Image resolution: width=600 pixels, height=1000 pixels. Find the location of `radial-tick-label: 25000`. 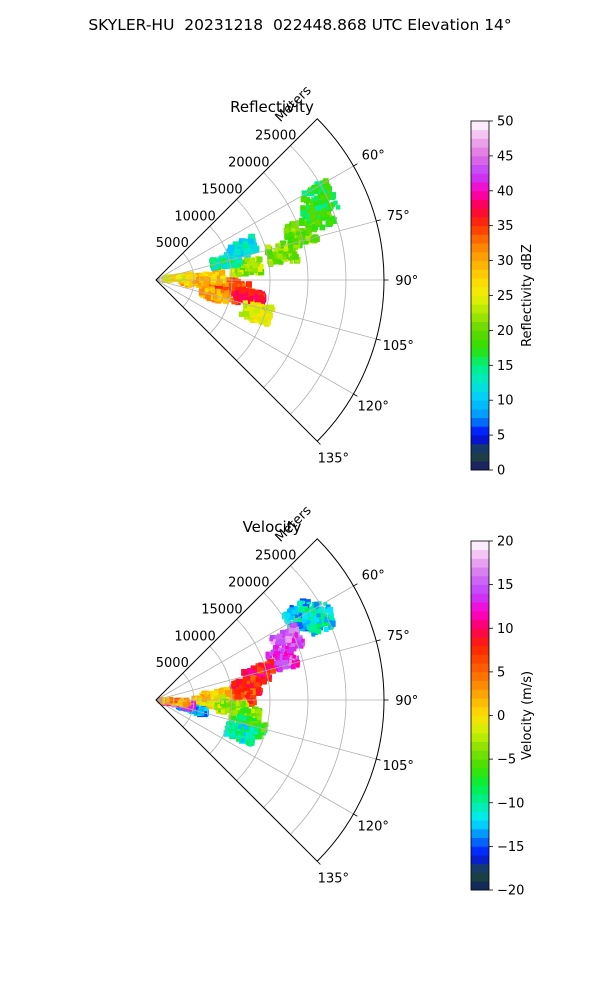

radial-tick-label: 25000 is located at coordinates (275, 556).